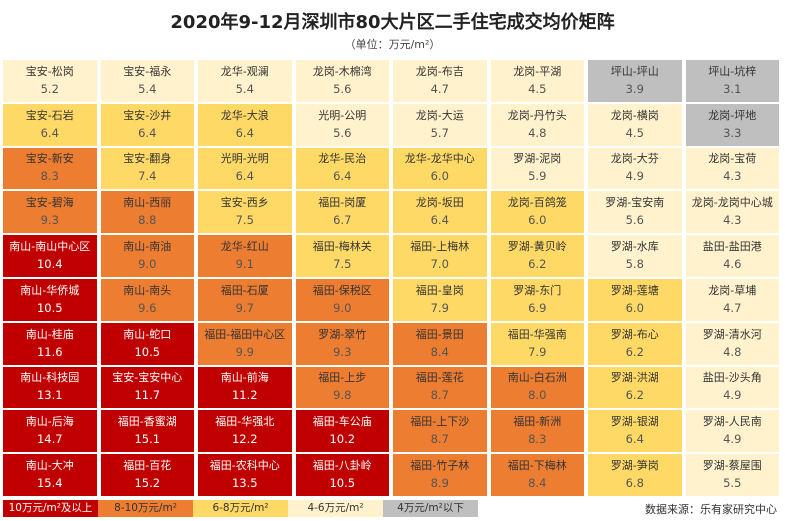 This screenshot has width=785, height=521. What do you see at coordinates (439, 290) in the screenshot?
I see `district-name: 福田-皇岗` at bounding box center [439, 290].